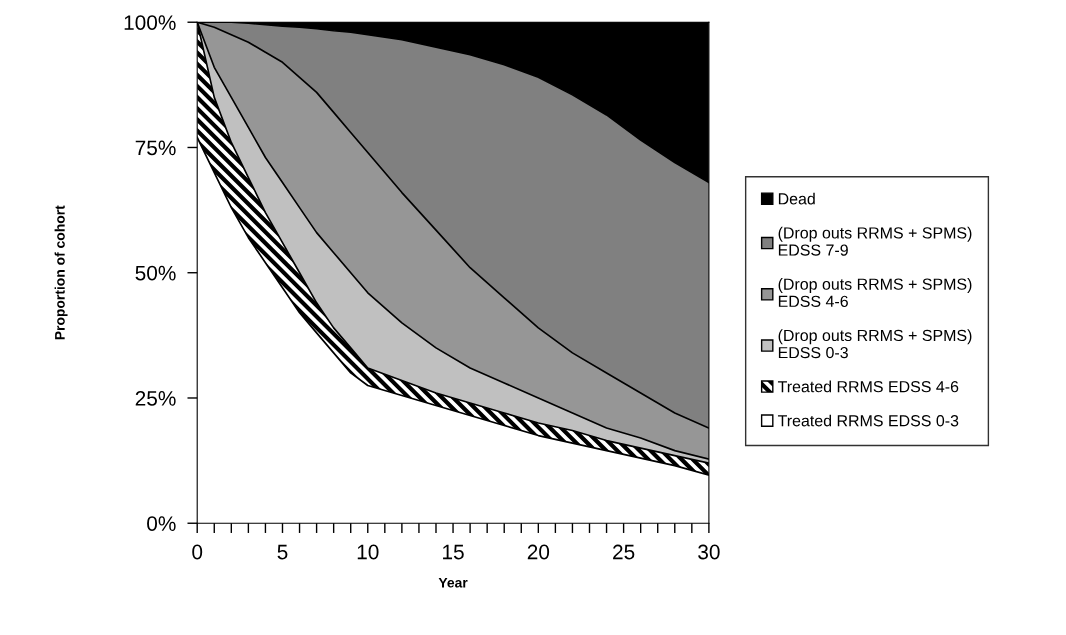 The height and width of the screenshot is (635, 1066). Describe the element at coordinates (875, 293) in the screenshot. I see `legend-label: (Drop outs RRMS + SPMS) EDSS 4-6` at that location.